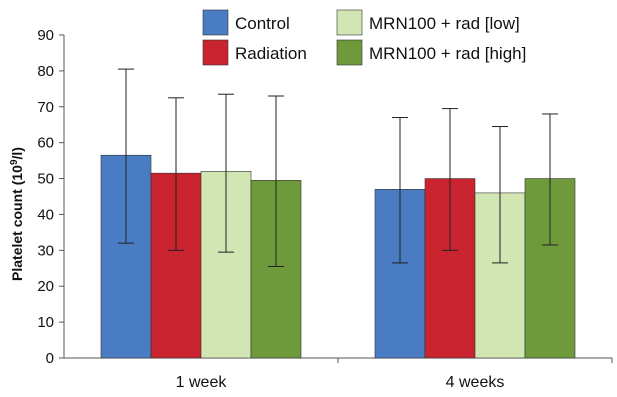 Image resolution: width=617 pixels, height=397 pixels. What do you see at coordinates (45, 322) in the screenshot?
I see `y-tick-label: 10` at bounding box center [45, 322].